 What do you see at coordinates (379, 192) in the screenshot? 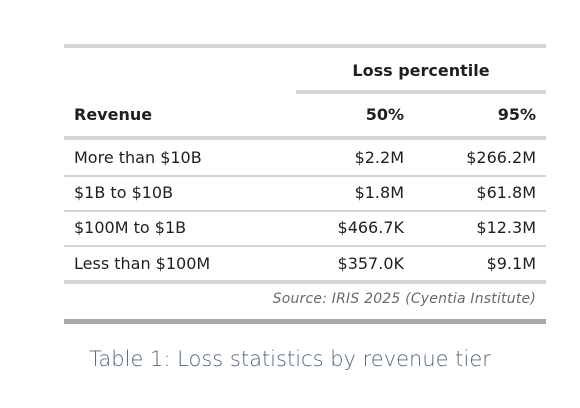
I see `row-2-p50: $1.8M` at bounding box center [379, 192].